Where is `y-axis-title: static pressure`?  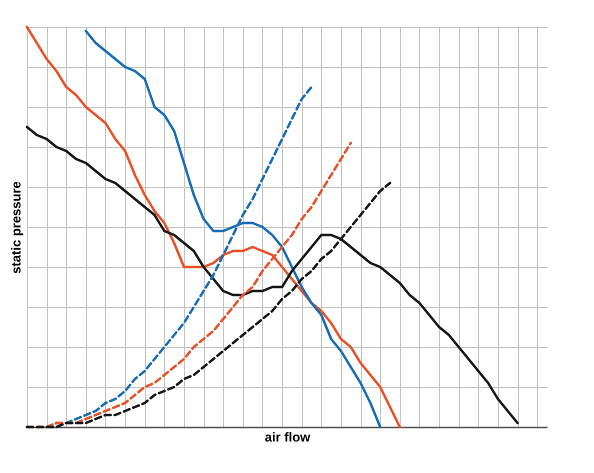 y-axis-title: static pressure is located at coordinates (16, 227).